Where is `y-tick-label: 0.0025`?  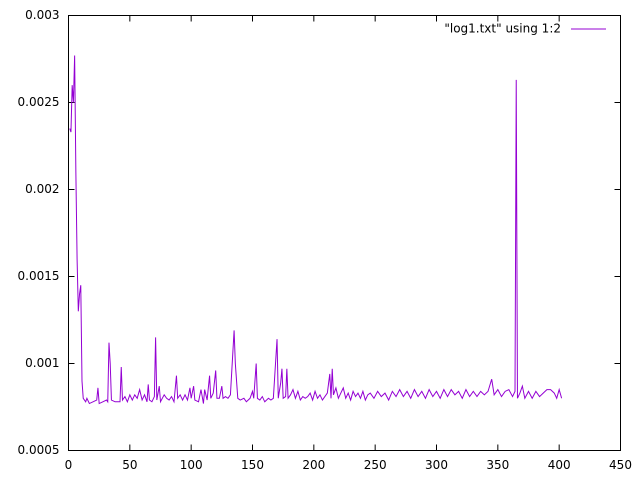
y-tick-label: 0.0025 is located at coordinates (39, 102).